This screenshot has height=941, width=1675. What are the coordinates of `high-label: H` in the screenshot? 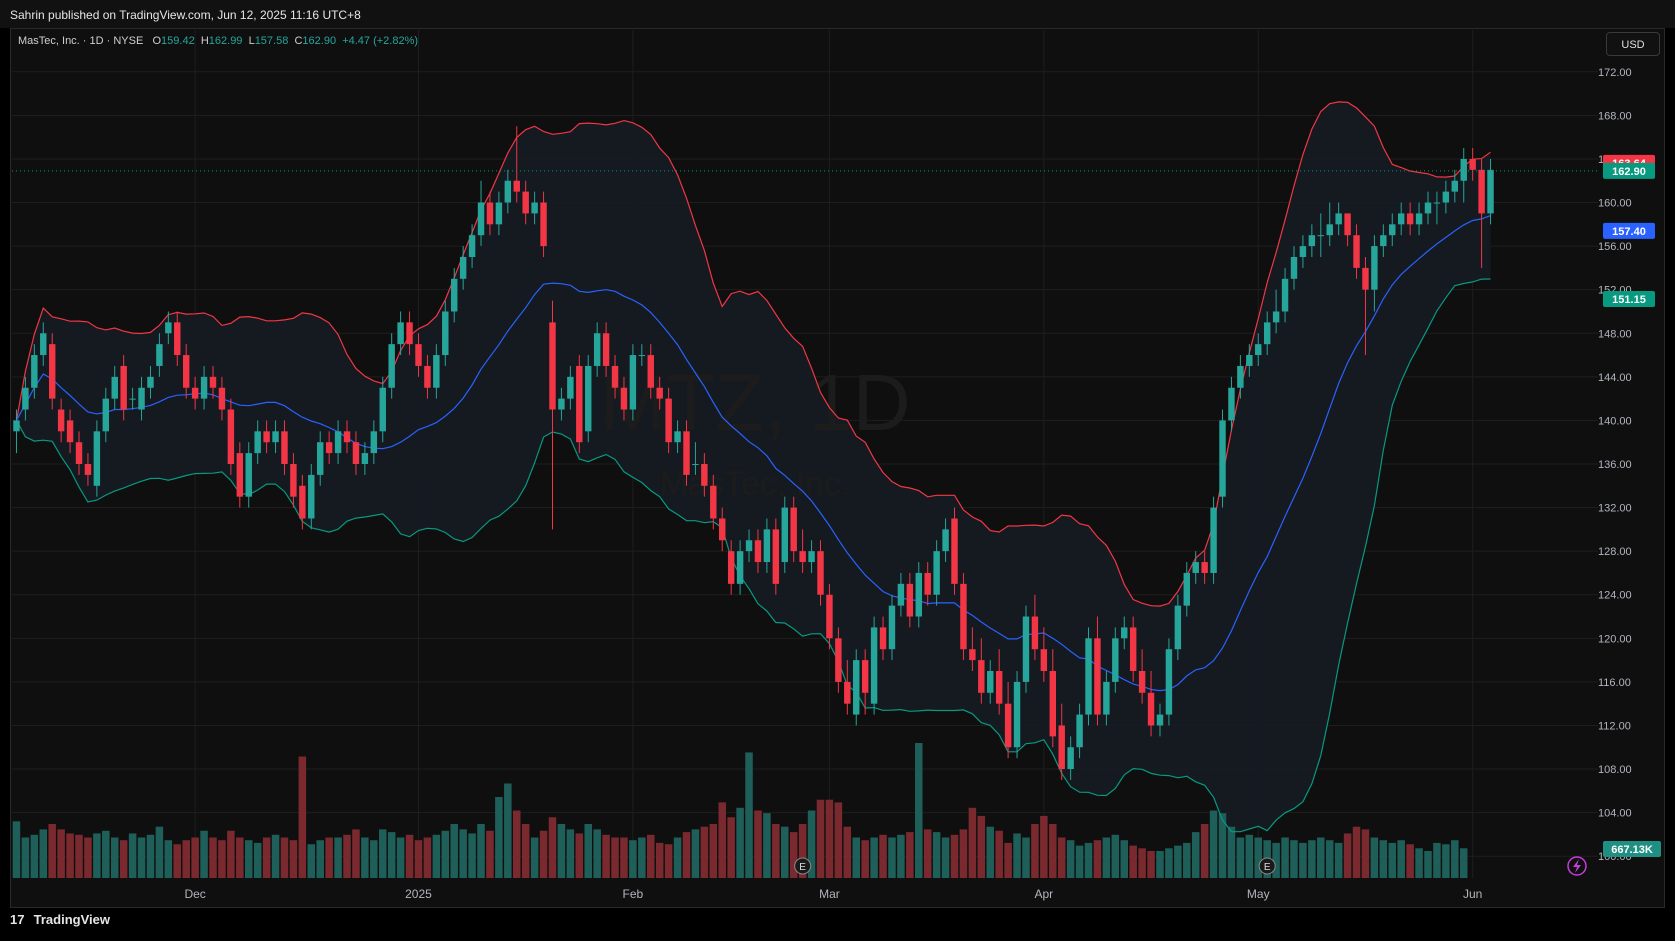 It's located at (204, 41).